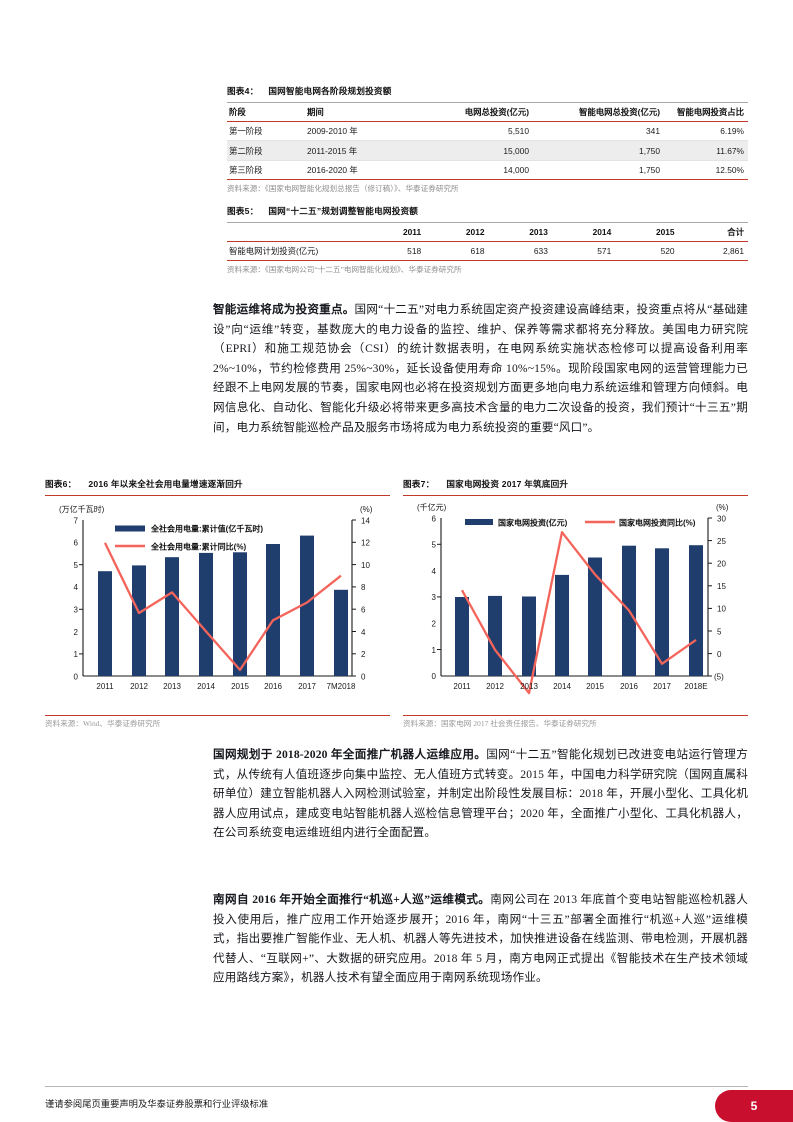 The width and height of the screenshot is (793, 1122). I want to click on table-4-r0-c1: 2009-2010 年, so click(362, 131).